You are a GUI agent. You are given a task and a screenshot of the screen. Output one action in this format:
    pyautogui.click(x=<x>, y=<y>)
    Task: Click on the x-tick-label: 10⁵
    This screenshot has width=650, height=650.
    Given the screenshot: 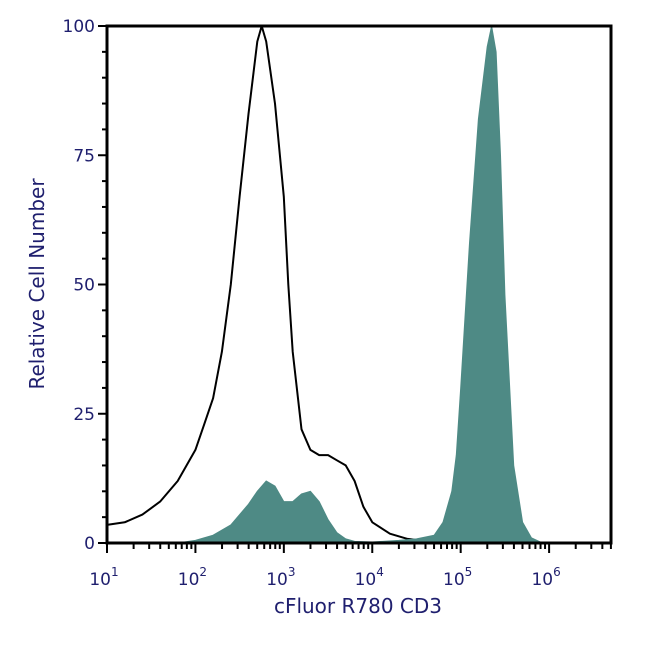 What is the action you would take?
    pyautogui.click(x=457, y=577)
    